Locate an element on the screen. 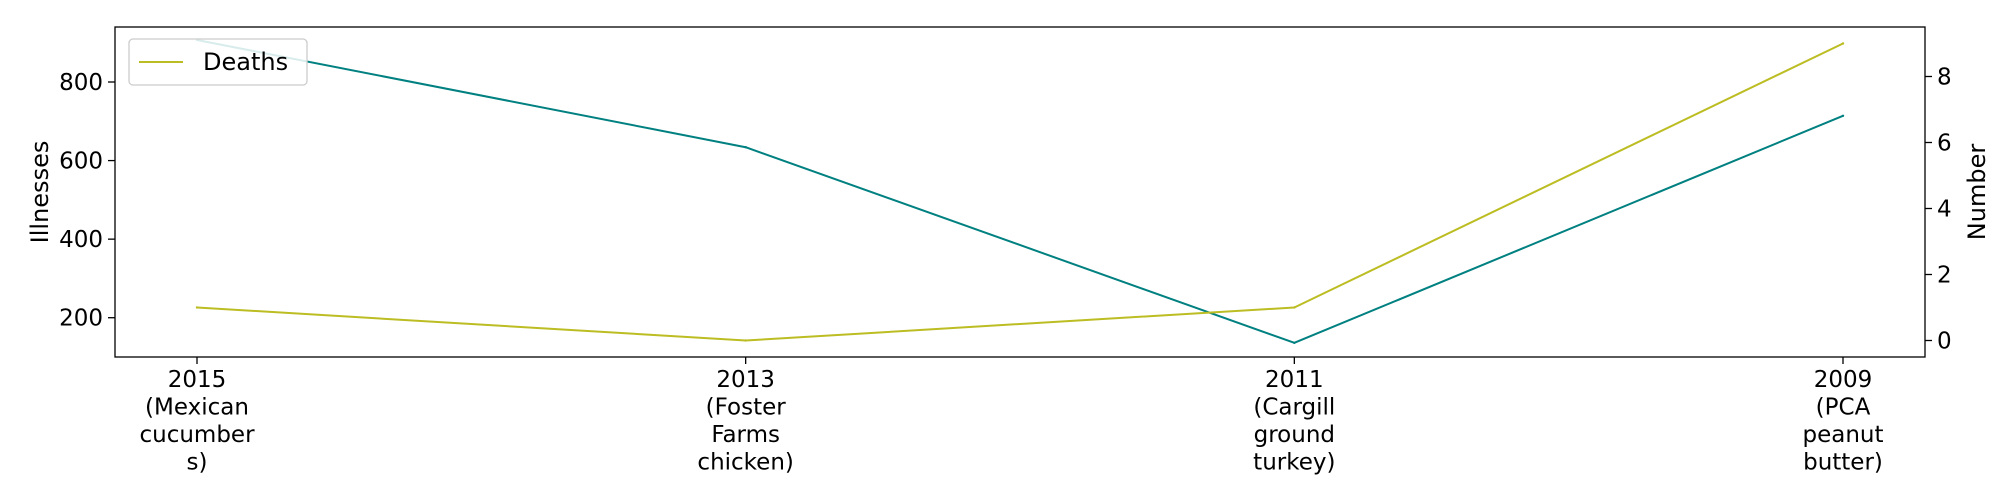 The height and width of the screenshot is (500, 2000). x-tick-label-line: peanut is located at coordinates (1842, 435).